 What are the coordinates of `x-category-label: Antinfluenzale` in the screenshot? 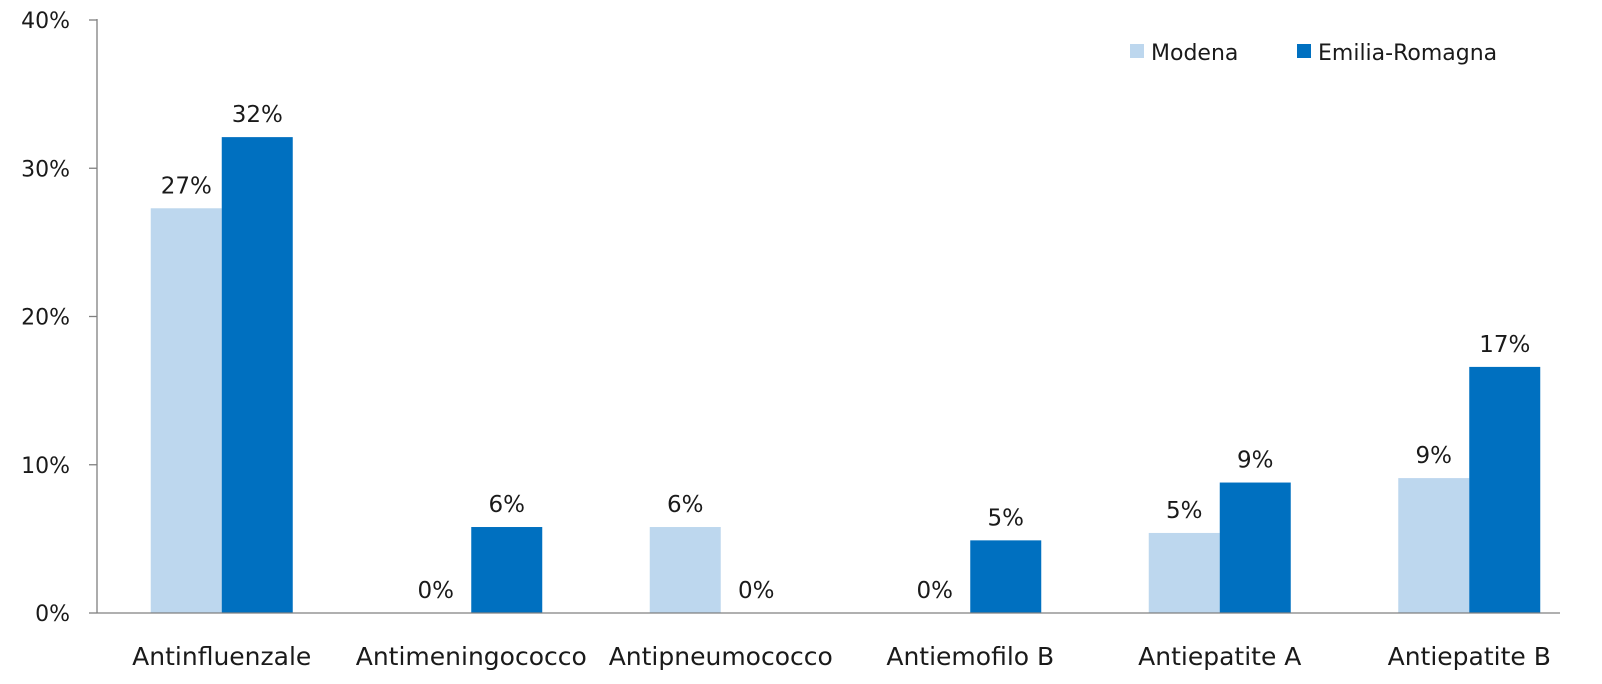 It's located at (221, 656).